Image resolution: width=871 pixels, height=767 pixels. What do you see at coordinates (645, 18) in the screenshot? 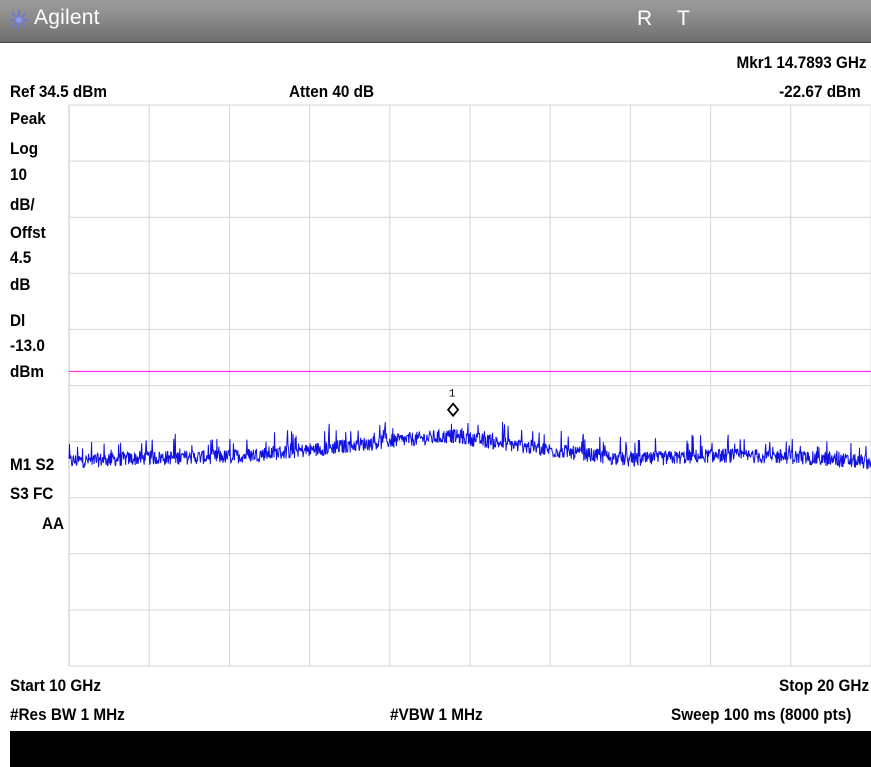
I see `status-r-indicator: R` at bounding box center [645, 18].